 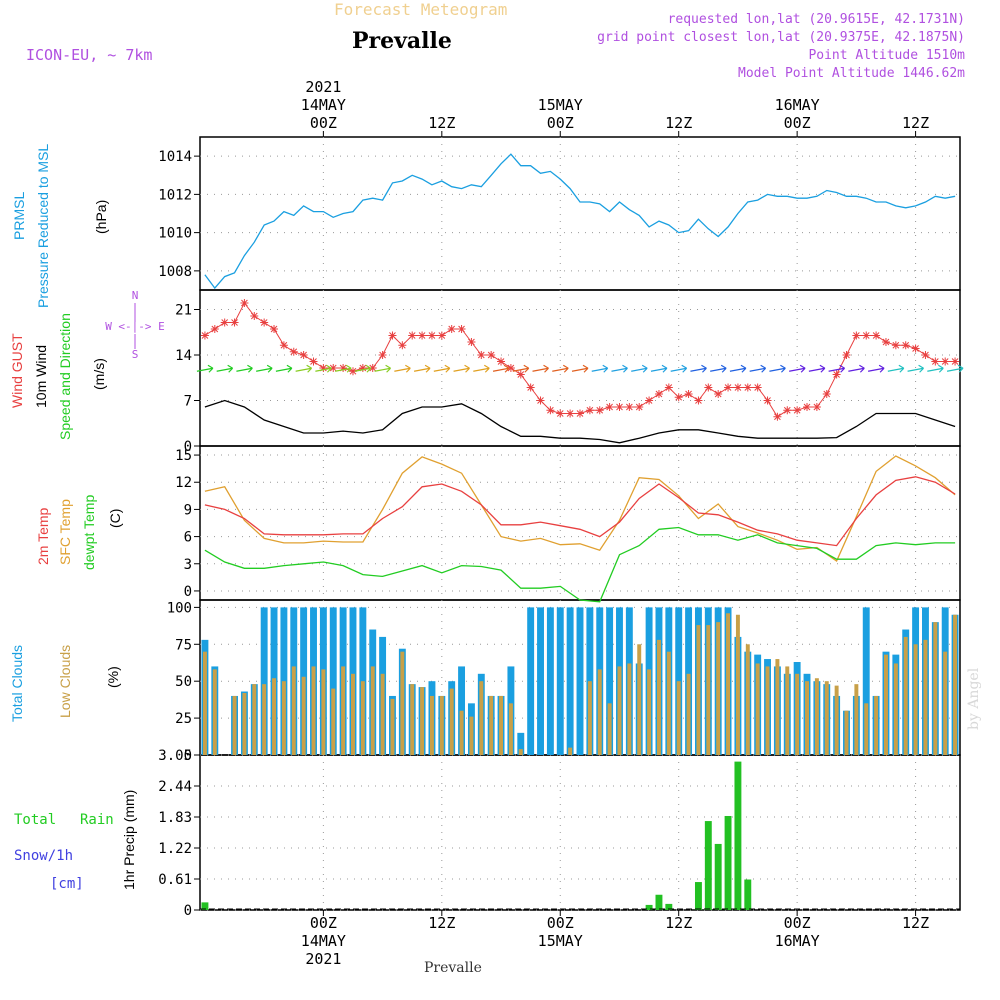 What do you see at coordinates (183, 483) in the screenshot?
I see `y-tick-label: 12` at bounding box center [183, 483].